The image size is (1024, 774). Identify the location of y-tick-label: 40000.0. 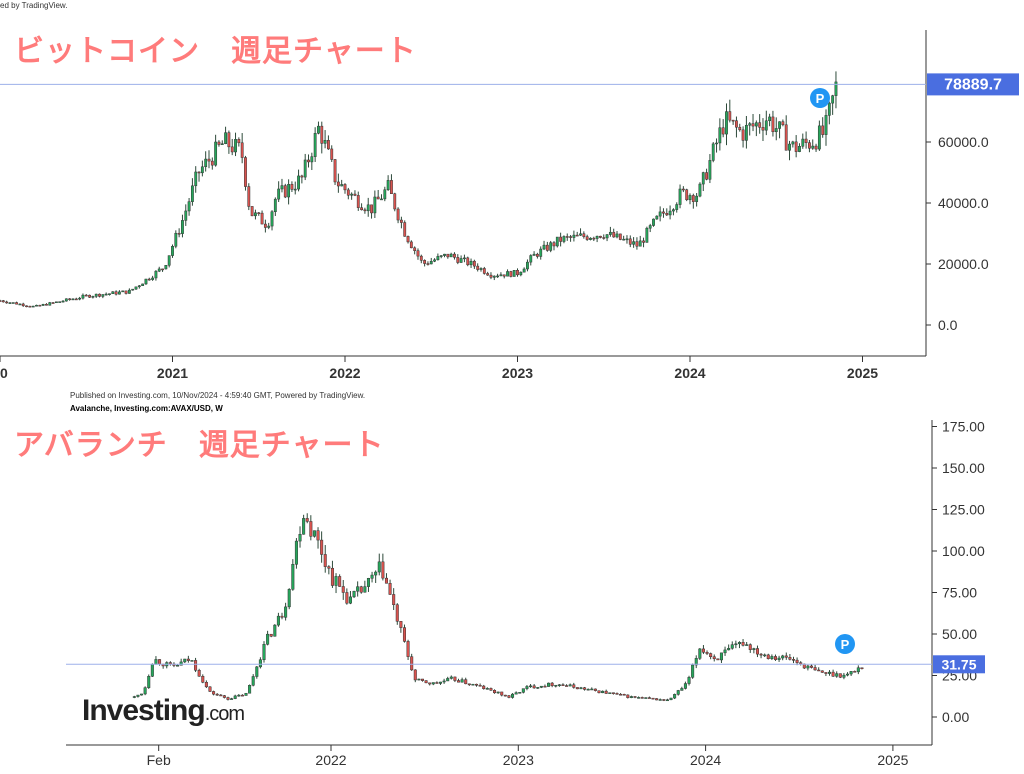
(963, 203).